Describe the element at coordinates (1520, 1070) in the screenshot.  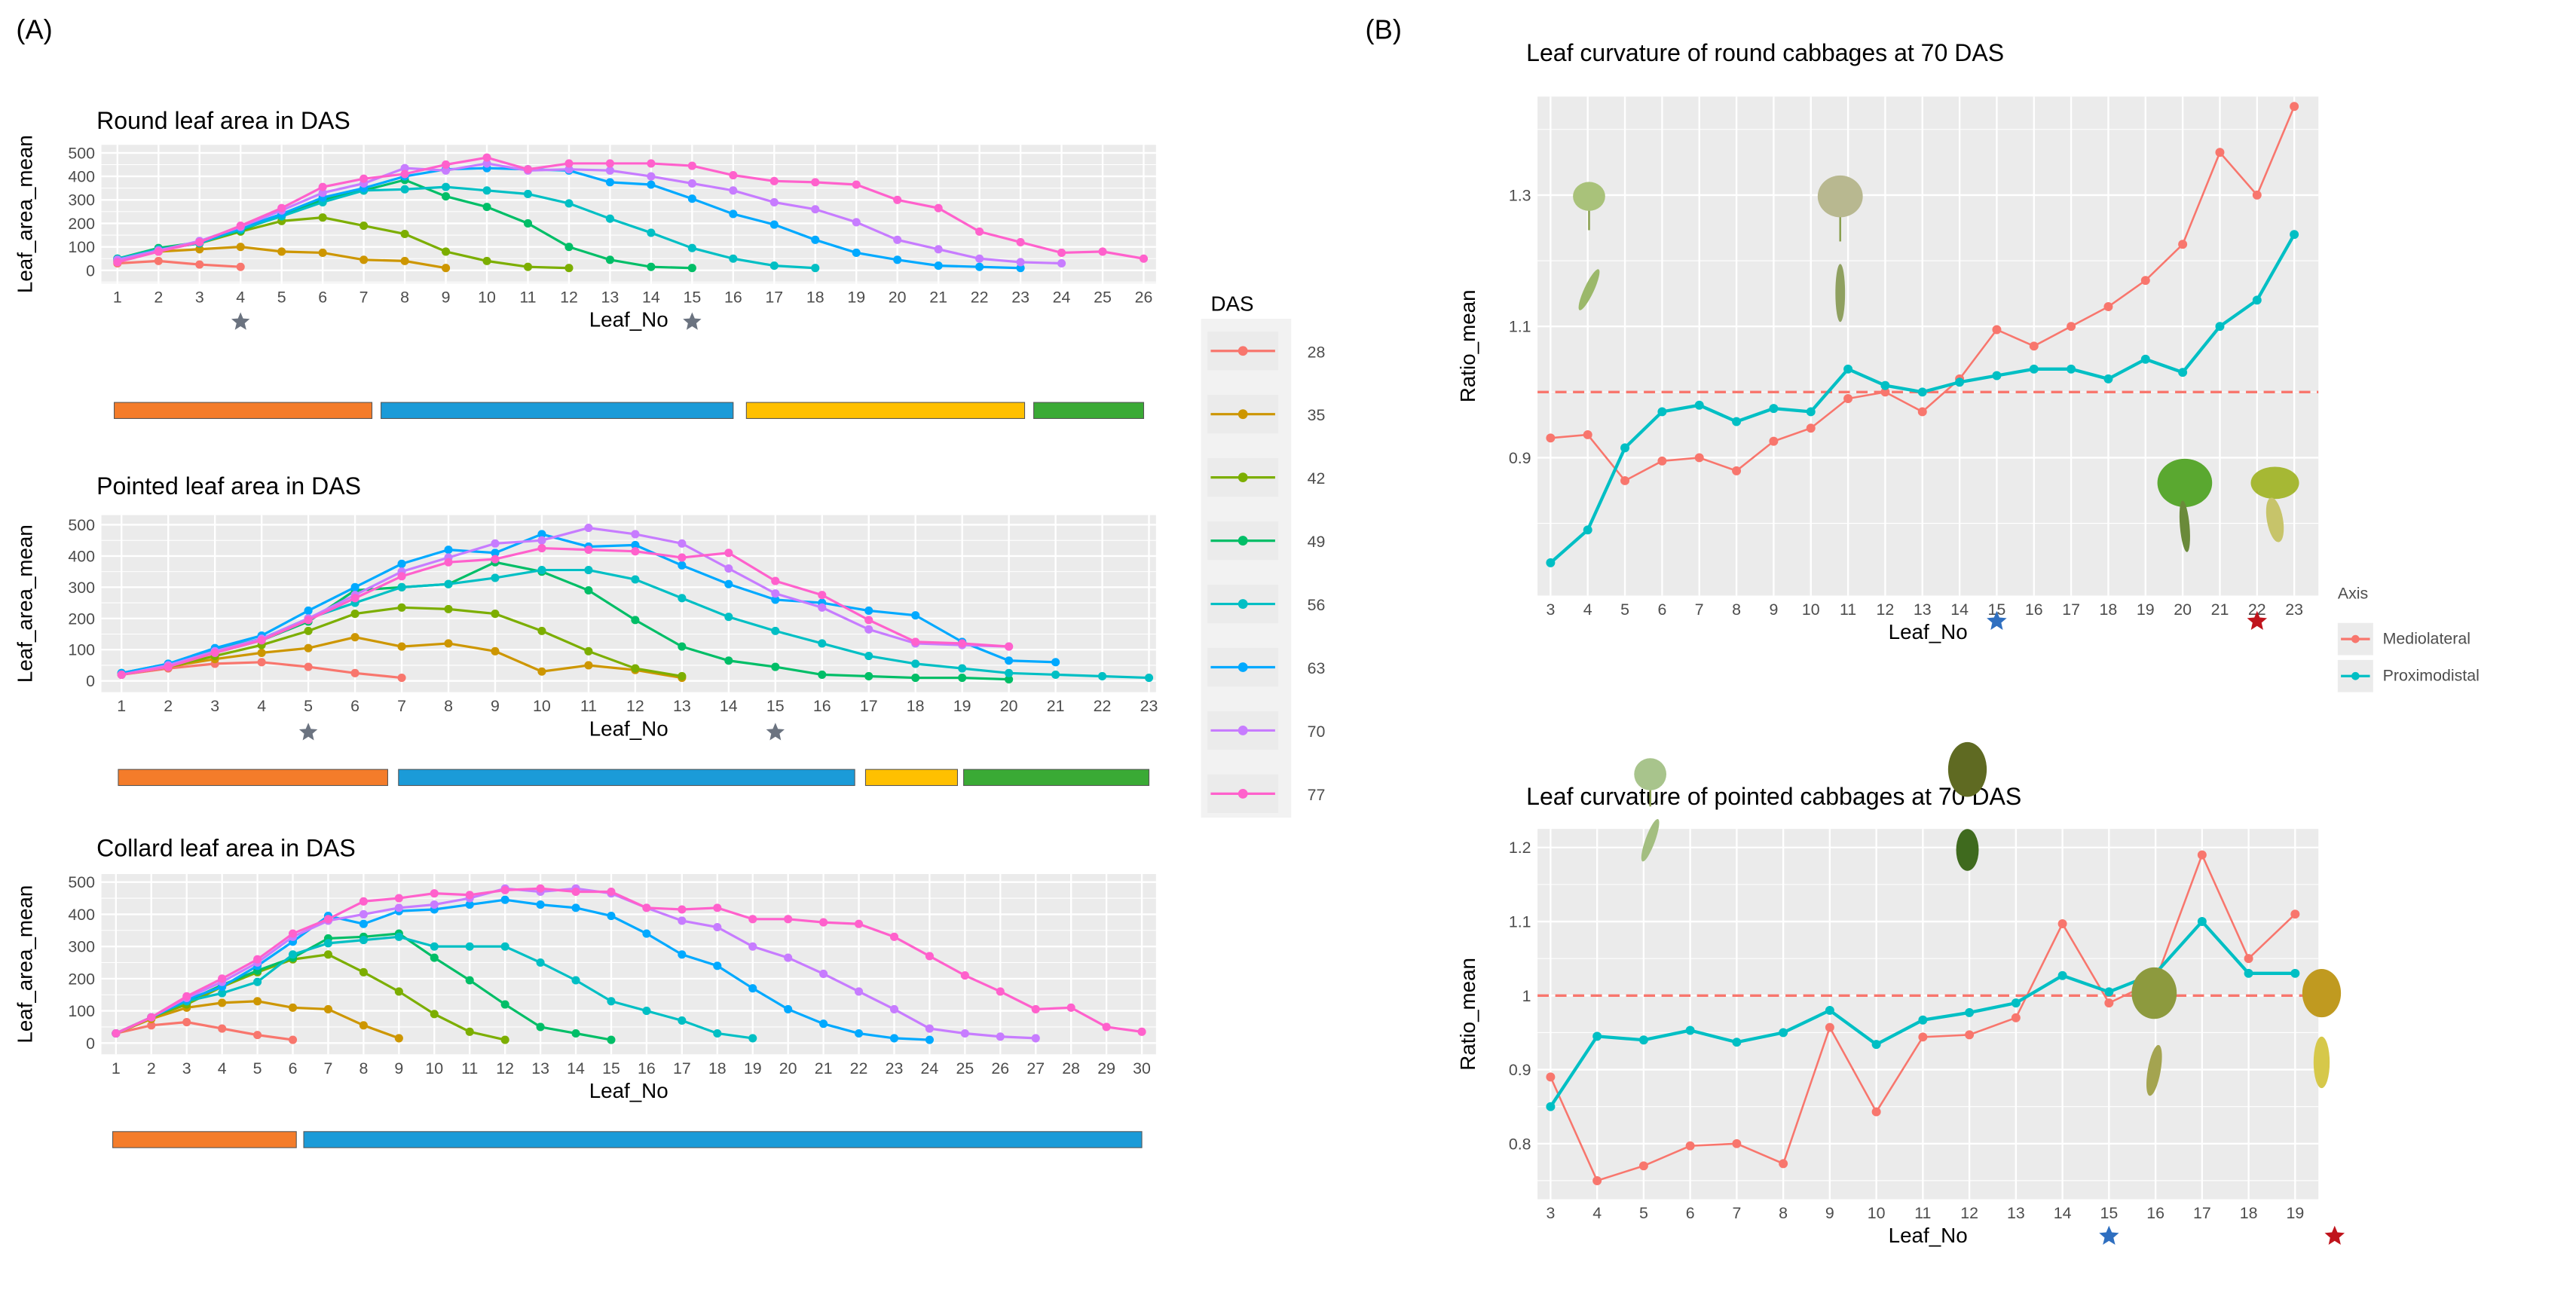
I see `y-tick-label: 0.9` at that location.